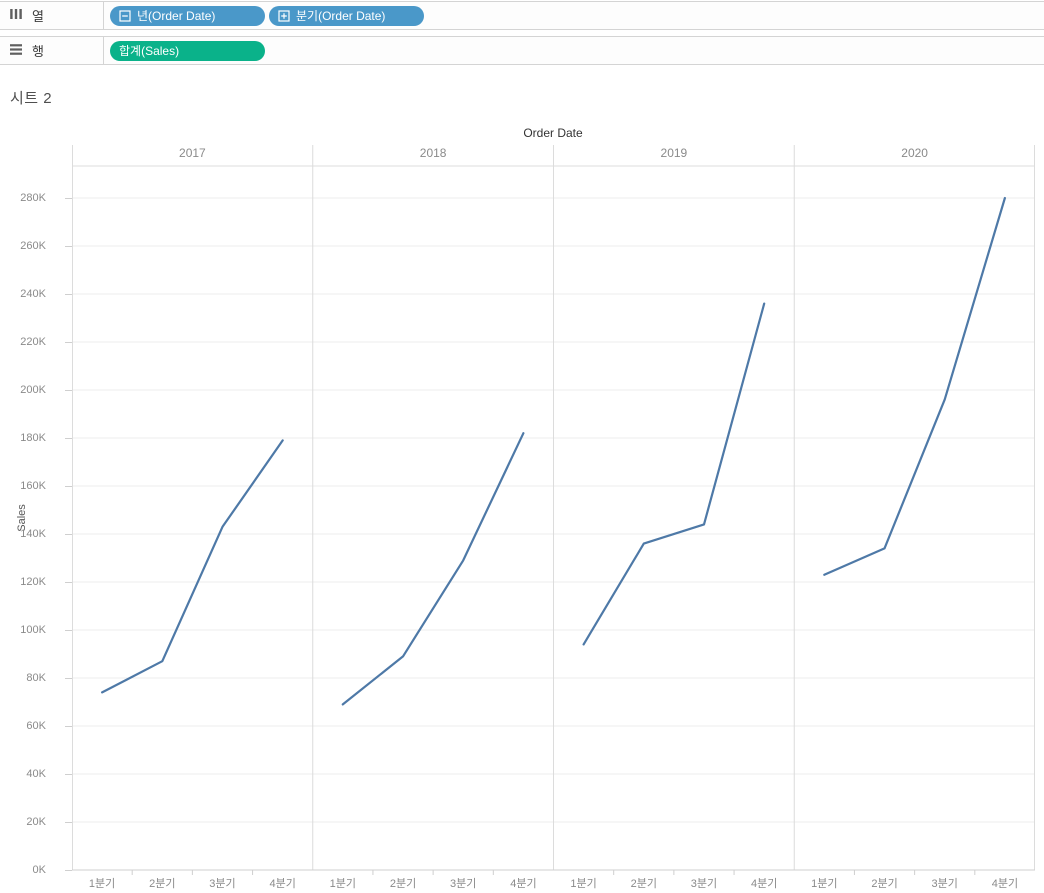 The height and width of the screenshot is (893, 1044). Describe the element at coordinates (674, 474) in the screenshot. I see `sales-line-2019` at that location.